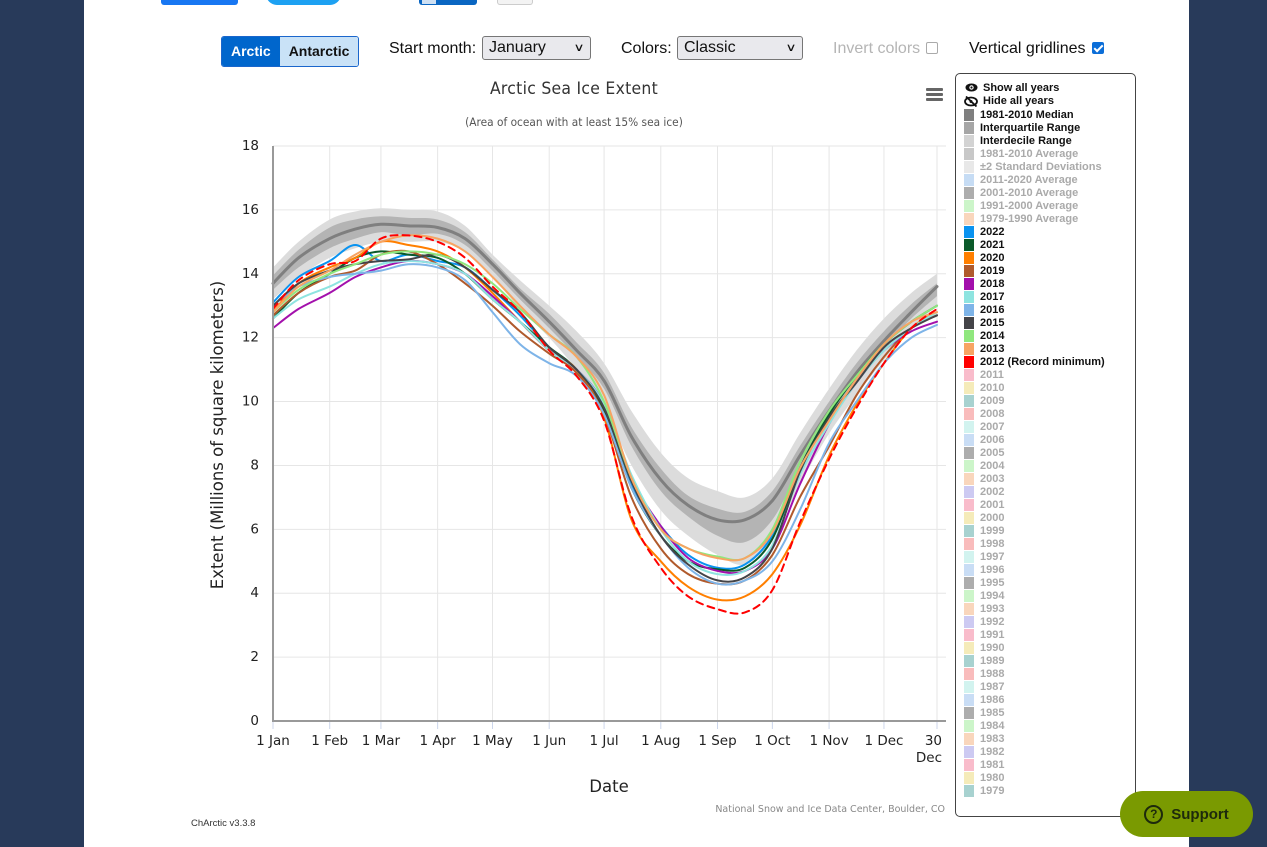  Describe the element at coordinates (319, 51) in the screenshot. I see `antarctic-button: Antarctic` at that location.